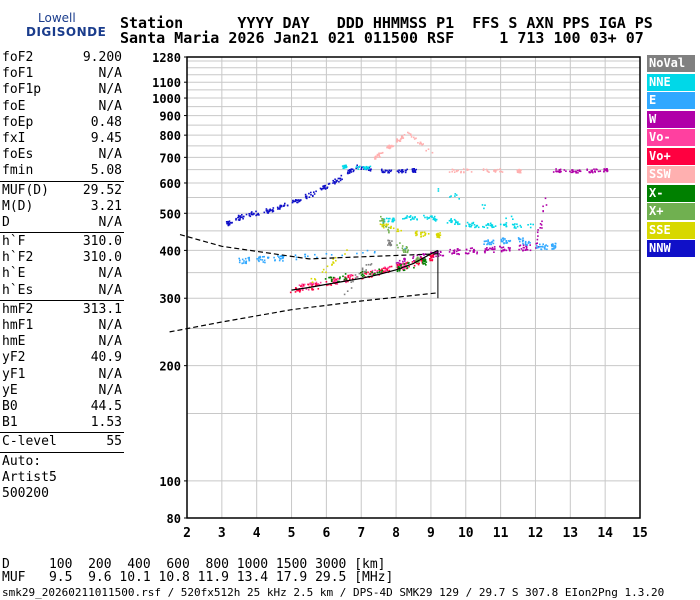 This screenshot has width=700, height=600. Describe the element at coordinates (62, 423) in the screenshot. I see `param-row: B1 1.53` at that location.